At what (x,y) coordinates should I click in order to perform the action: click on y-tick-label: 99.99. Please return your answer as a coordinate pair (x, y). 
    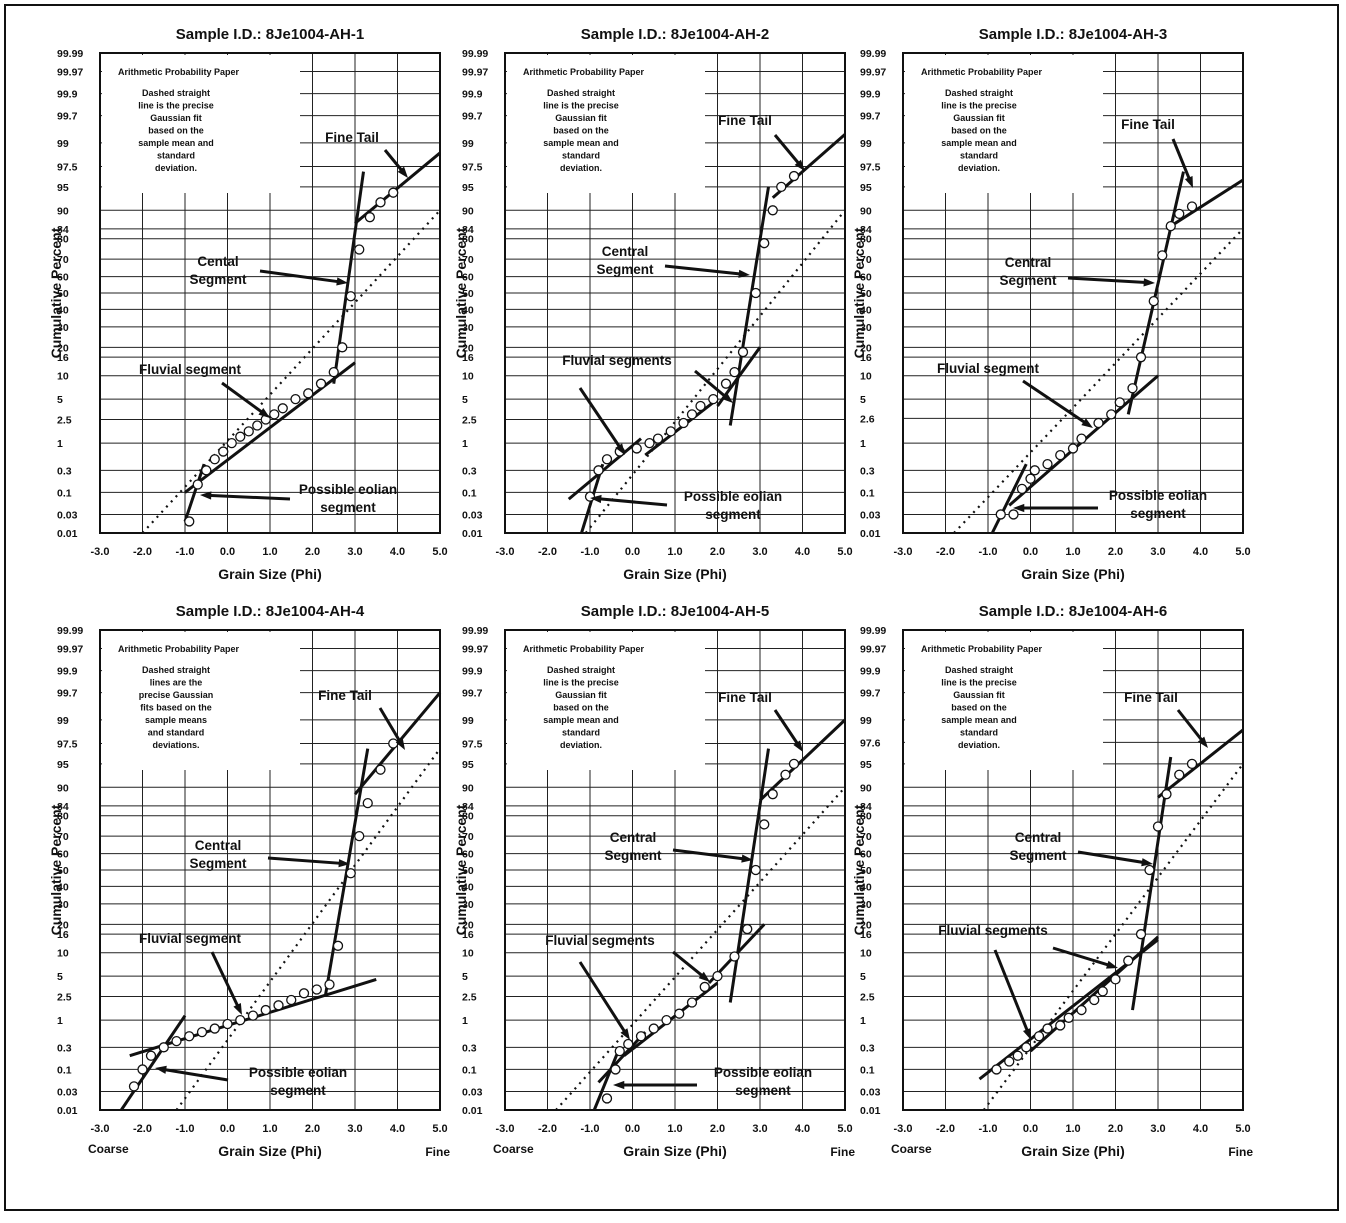
    Looking at the image, I should click on (873, 631).